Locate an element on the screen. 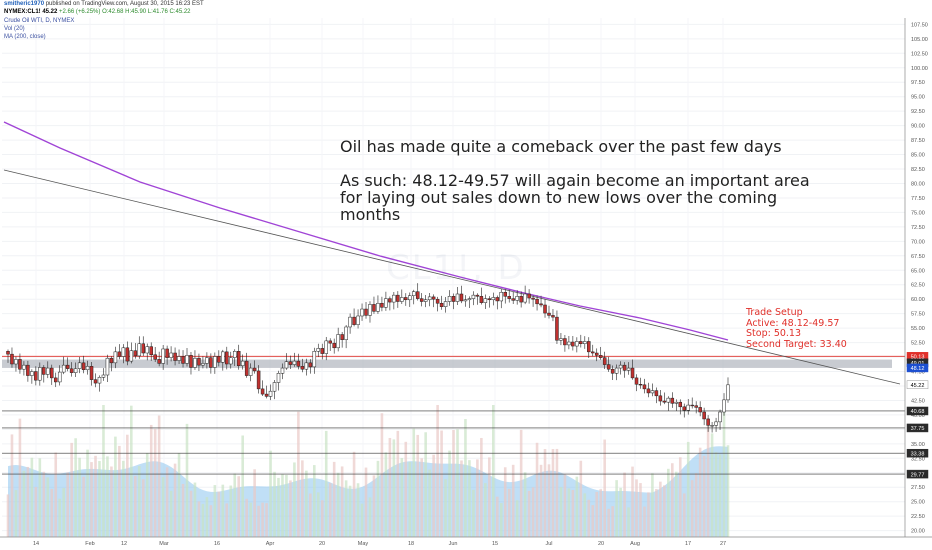  y-tick-label: 72.50 is located at coordinates (918, 228).